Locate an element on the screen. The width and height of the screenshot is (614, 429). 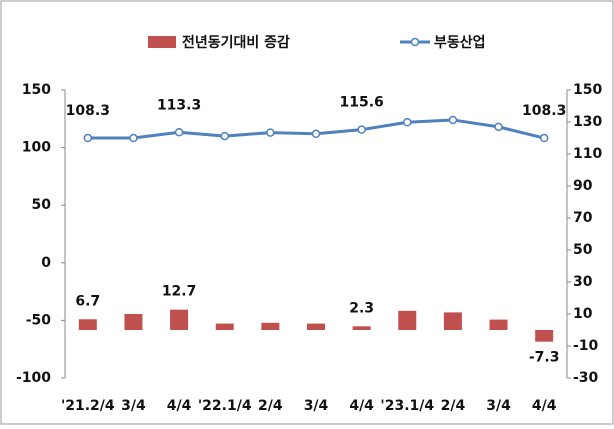
legend-label: 전년동기대비 증감 is located at coordinates (236, 42).